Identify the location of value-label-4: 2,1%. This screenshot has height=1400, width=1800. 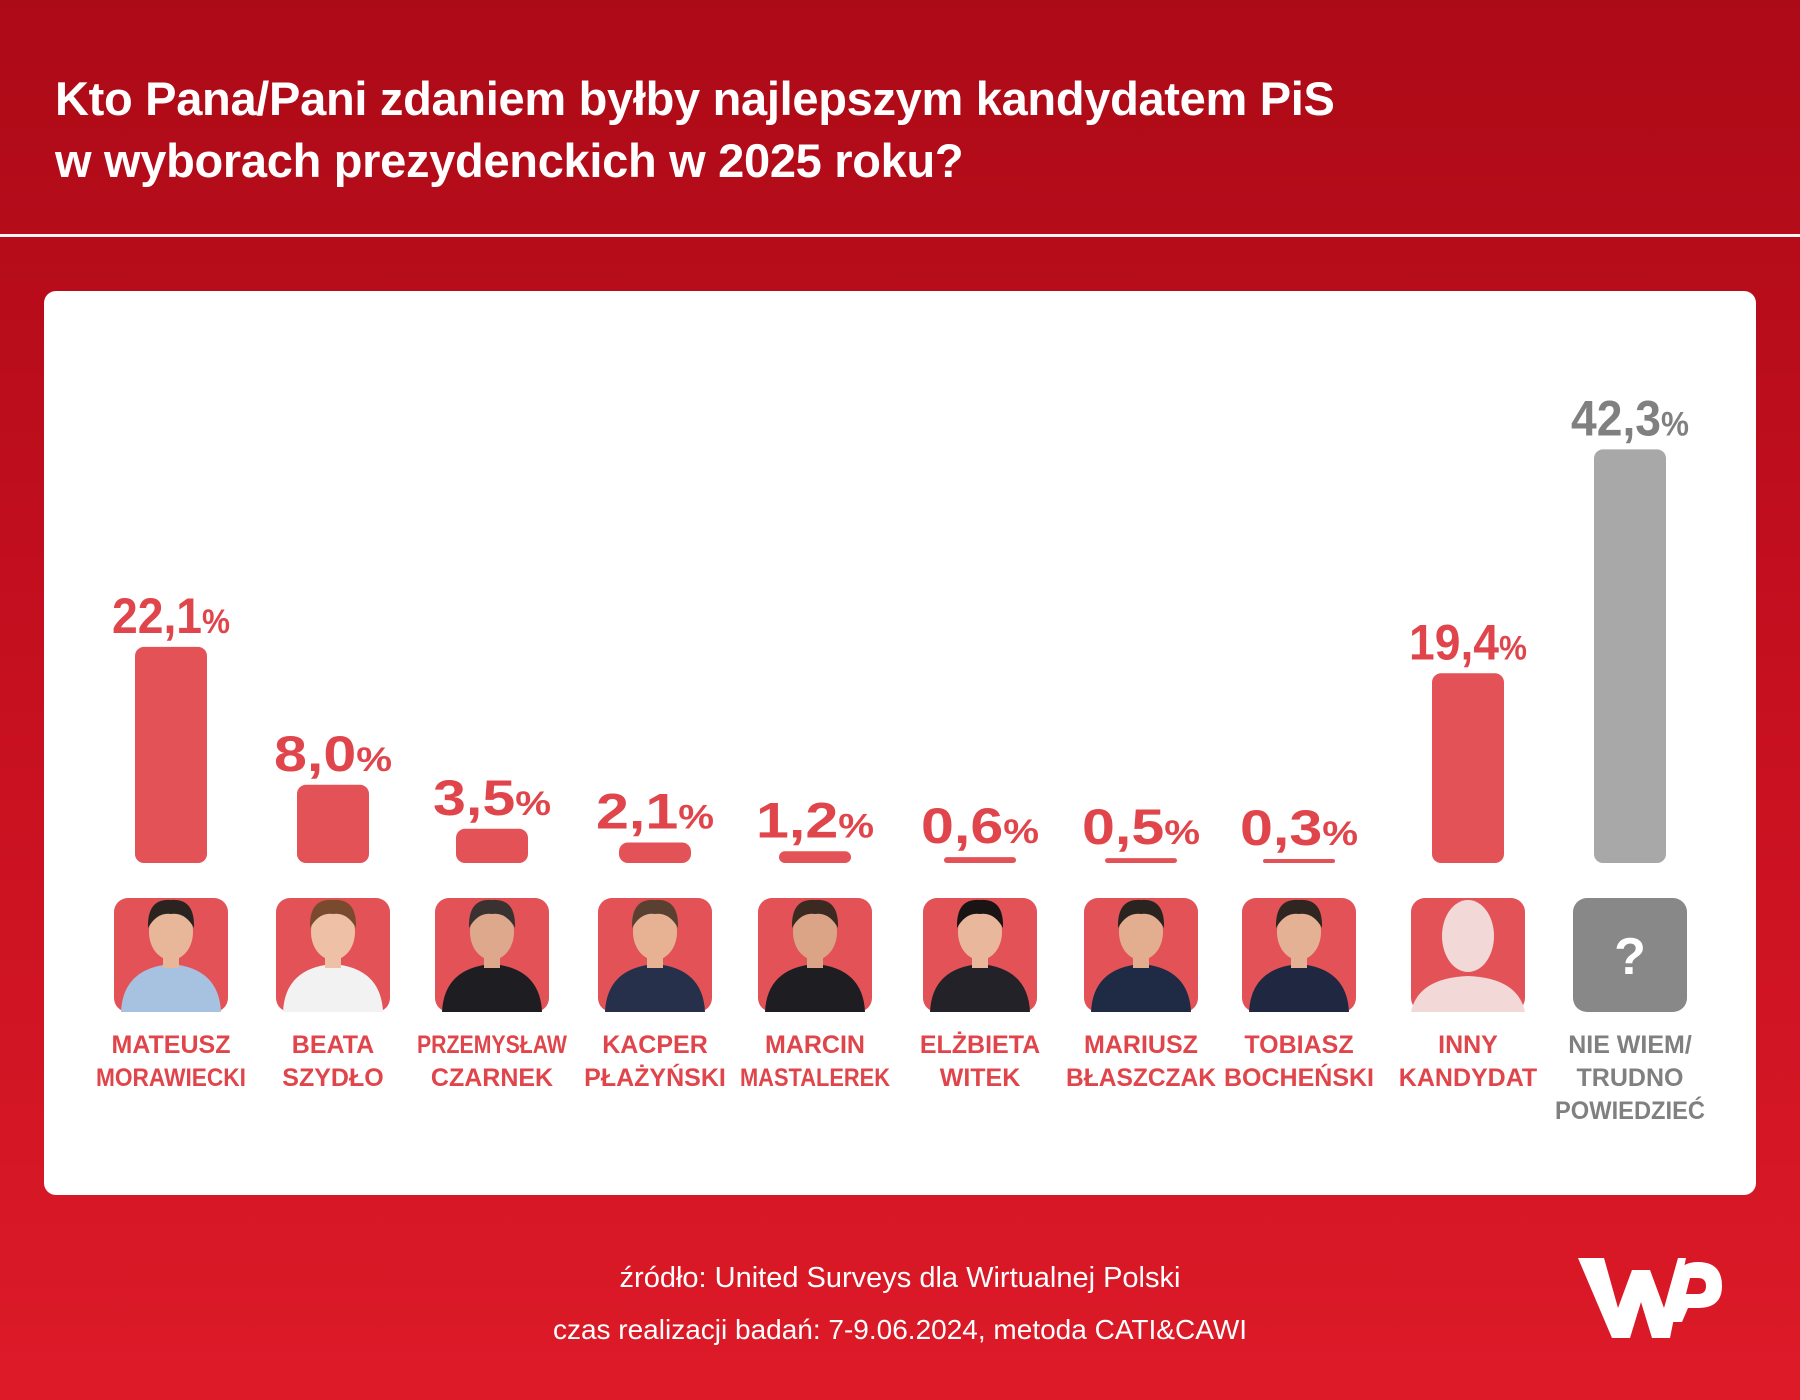
(655, 811).